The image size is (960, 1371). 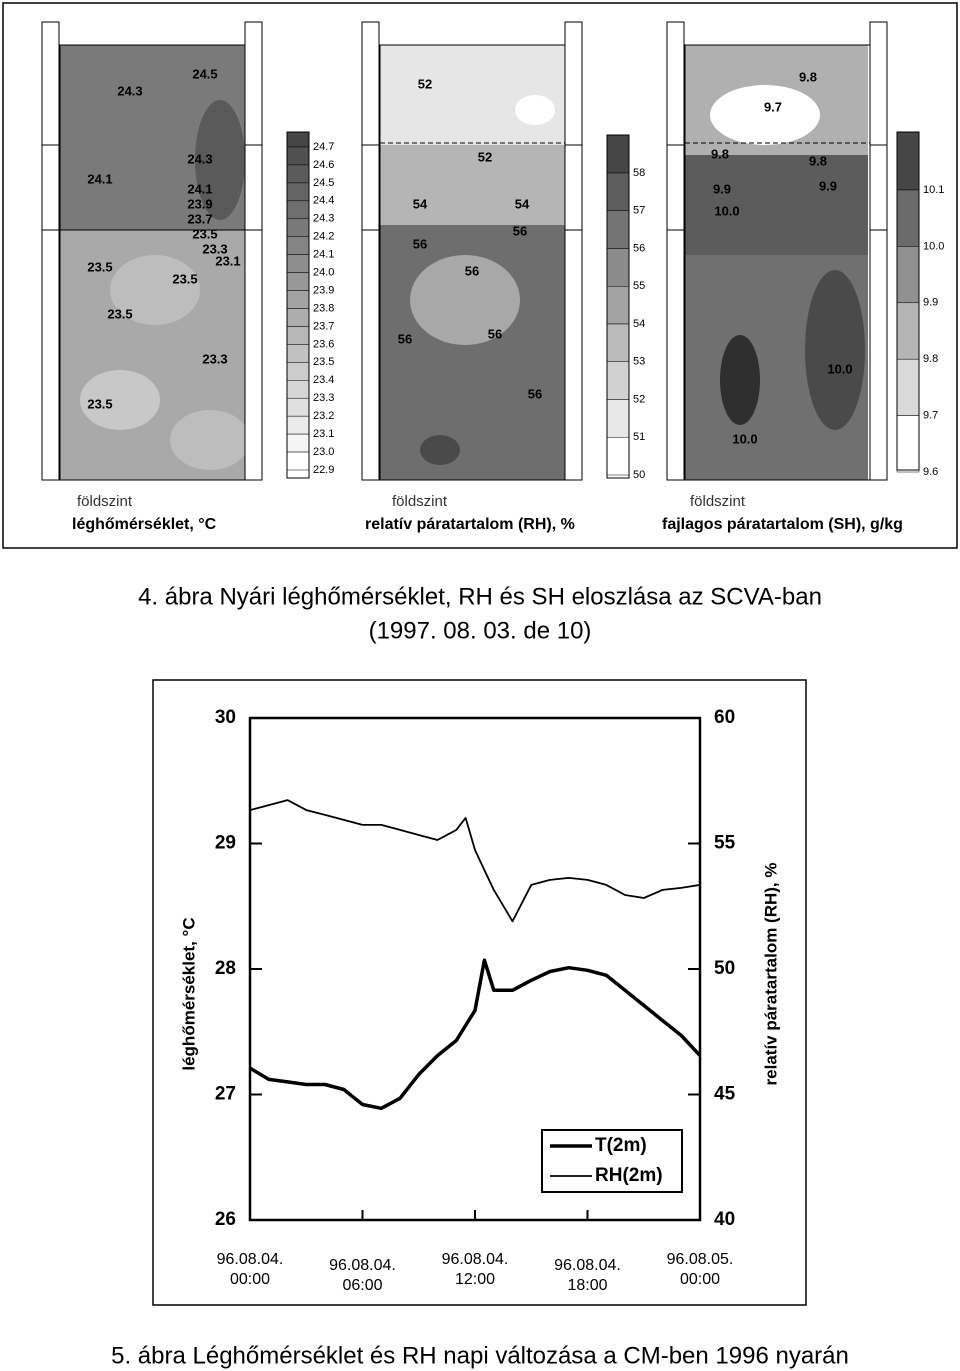 What do you see at coordinates (629, 1175) in the screenshot?
I see `legend-label: RH(2m)` at bounding box center [629, 1175].